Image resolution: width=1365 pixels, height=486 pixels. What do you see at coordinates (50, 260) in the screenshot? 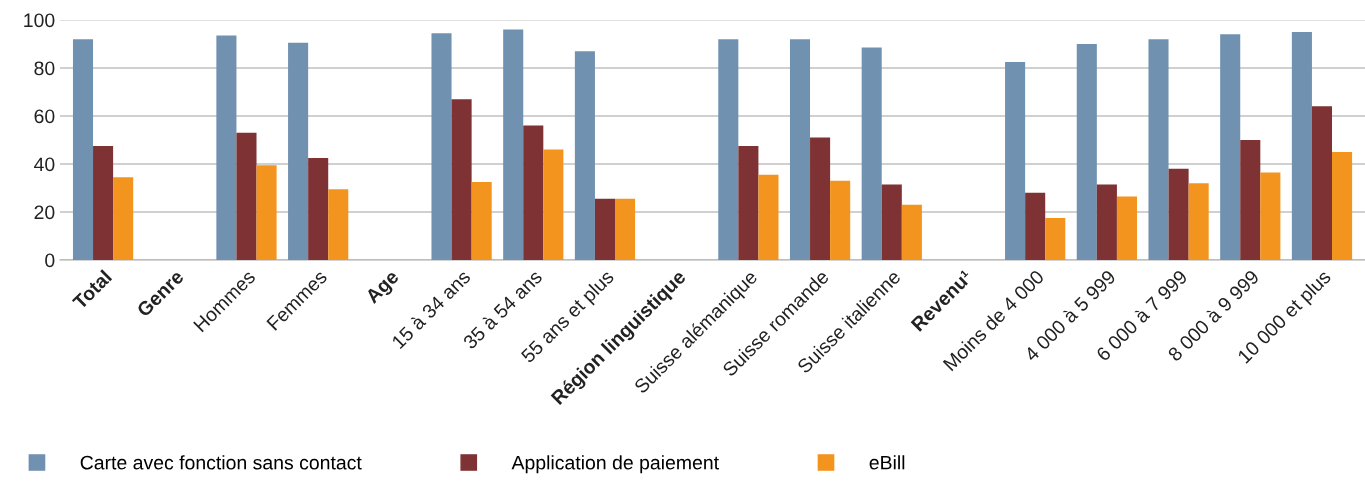
I see `y-tick-label: 0` at bounding box center [50, 260].